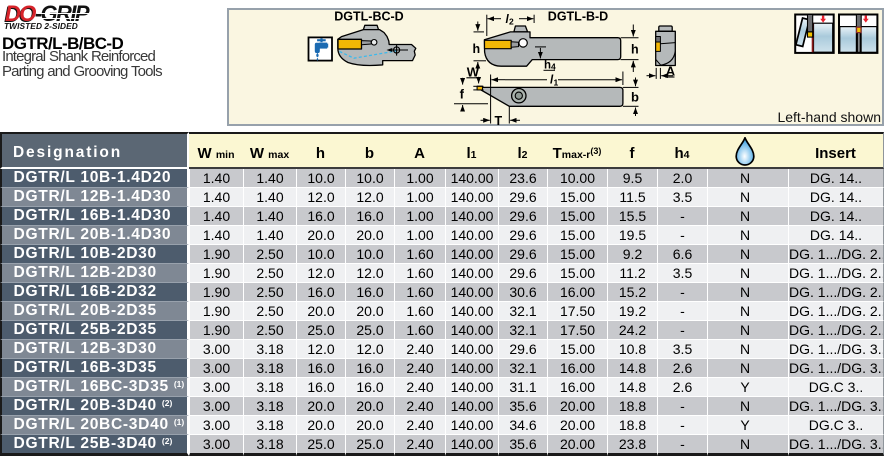 The height and width of the screenshot is (456, 888). Describe the element at coordinates (511, 22) in the screenshot. I see `svg-text: 2` at that location.